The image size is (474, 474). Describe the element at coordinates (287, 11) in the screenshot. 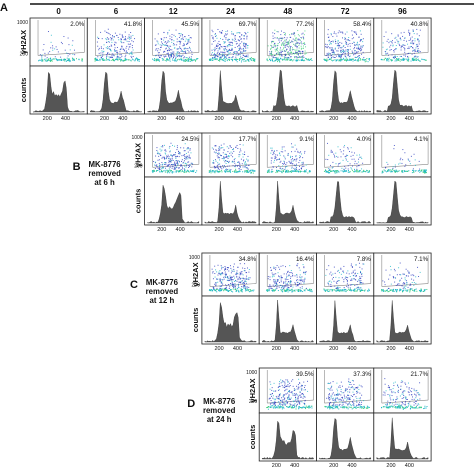

I see `timepoint-label: 48` at that location.